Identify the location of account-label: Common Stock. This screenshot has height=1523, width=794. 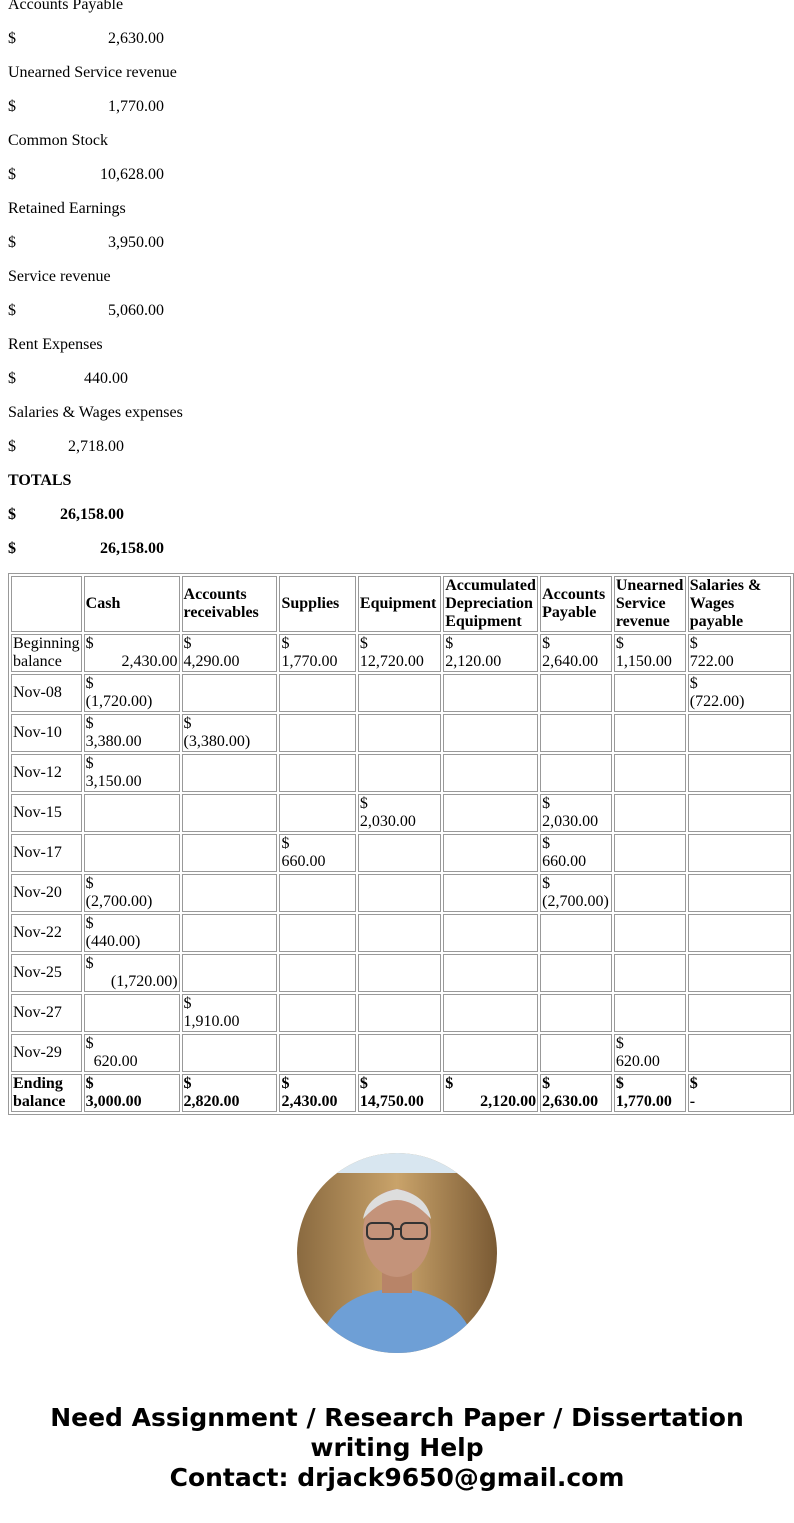
(58, 140).